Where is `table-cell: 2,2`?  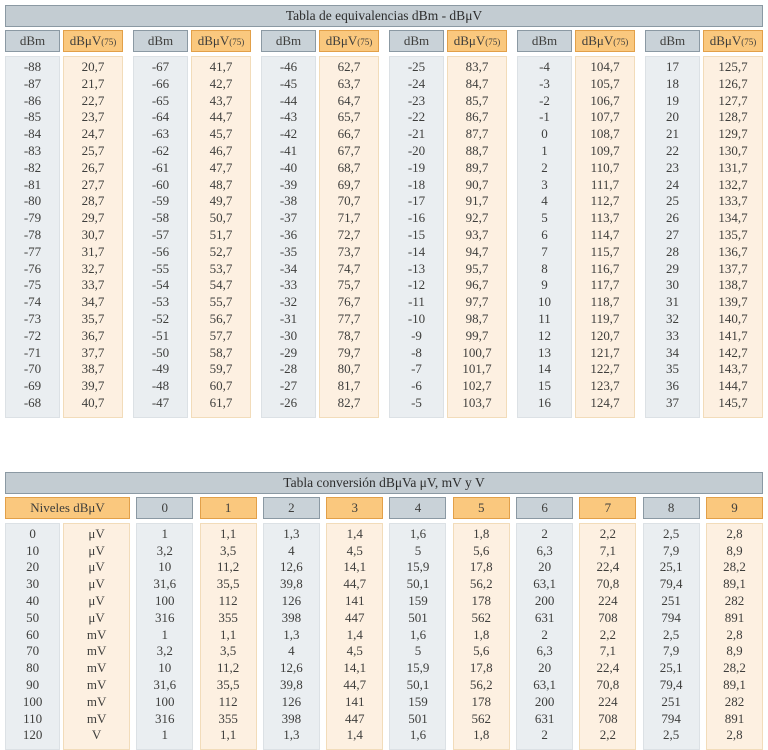
table-cell: 2,2 is located at coordinates (607, 634).